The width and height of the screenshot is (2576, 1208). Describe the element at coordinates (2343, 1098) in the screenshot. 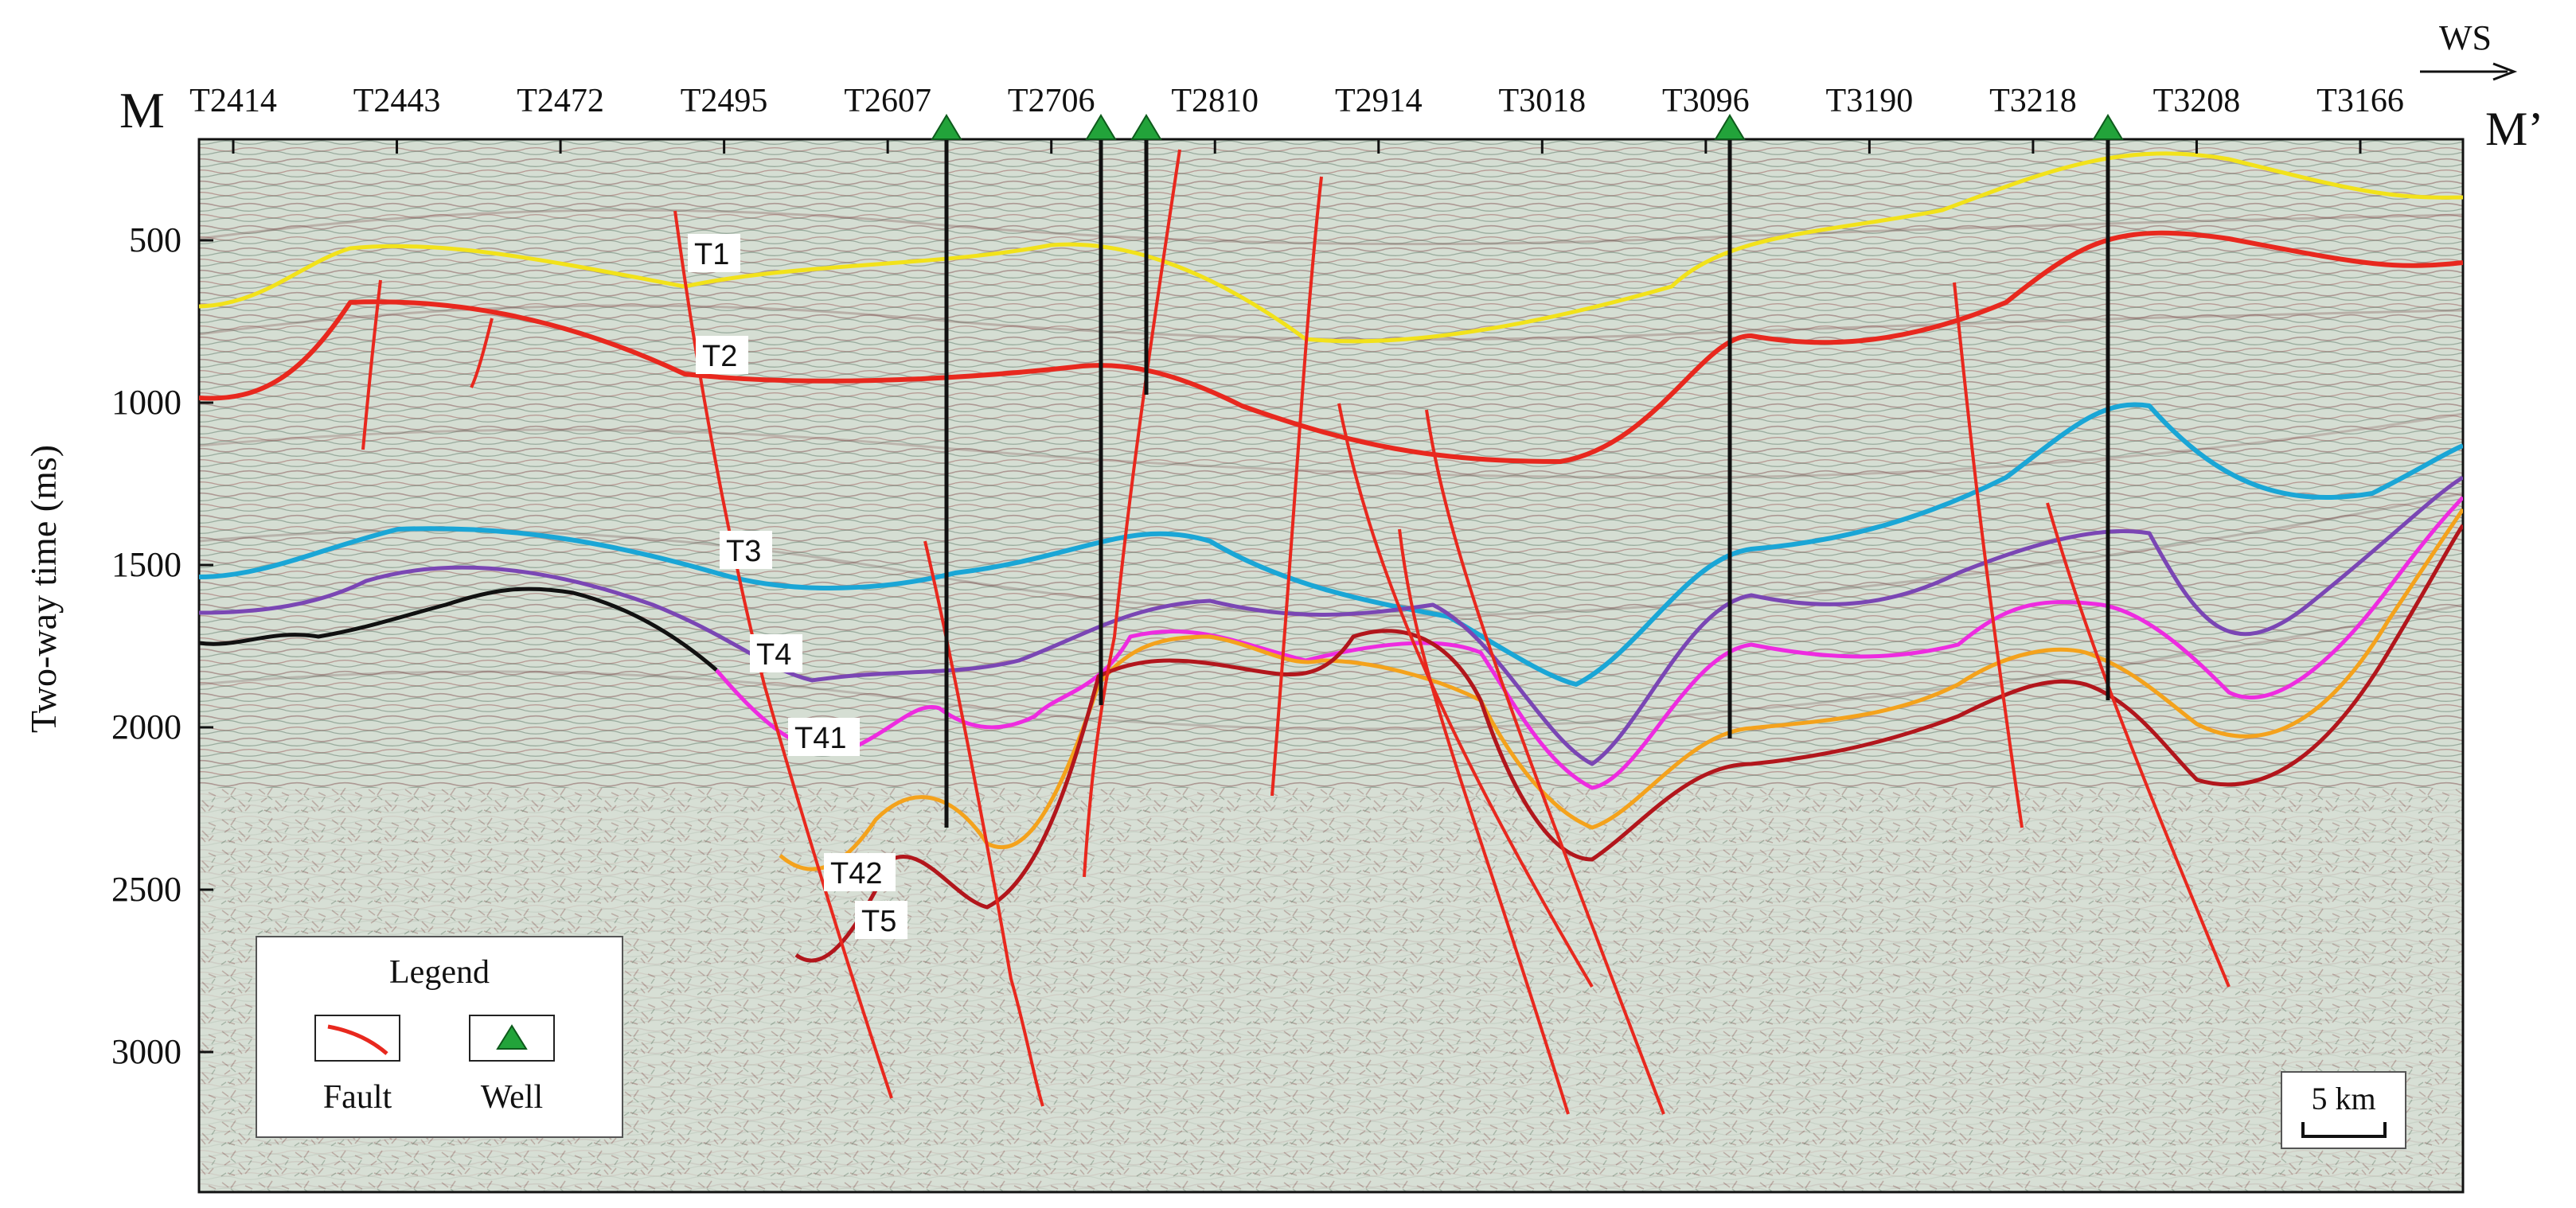

I see `scale-bar-label: 5 km` at that location.